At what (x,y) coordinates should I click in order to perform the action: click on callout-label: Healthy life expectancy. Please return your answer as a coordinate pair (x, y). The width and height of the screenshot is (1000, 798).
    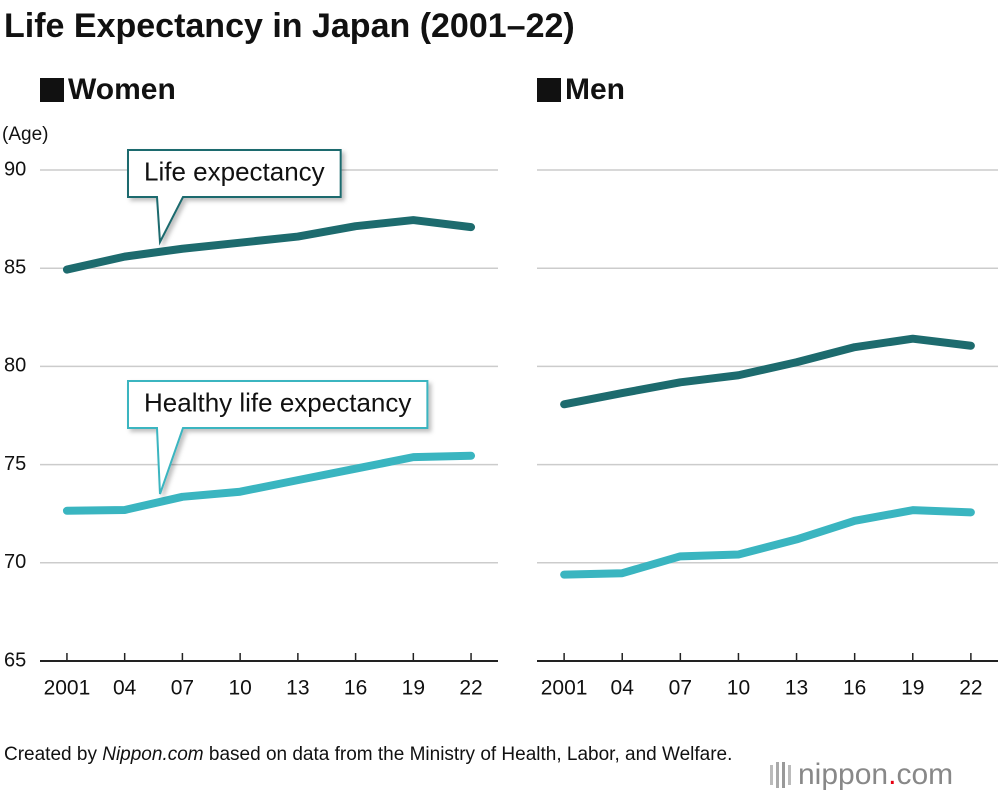
    Looking at the image, I should click on (277, 402).